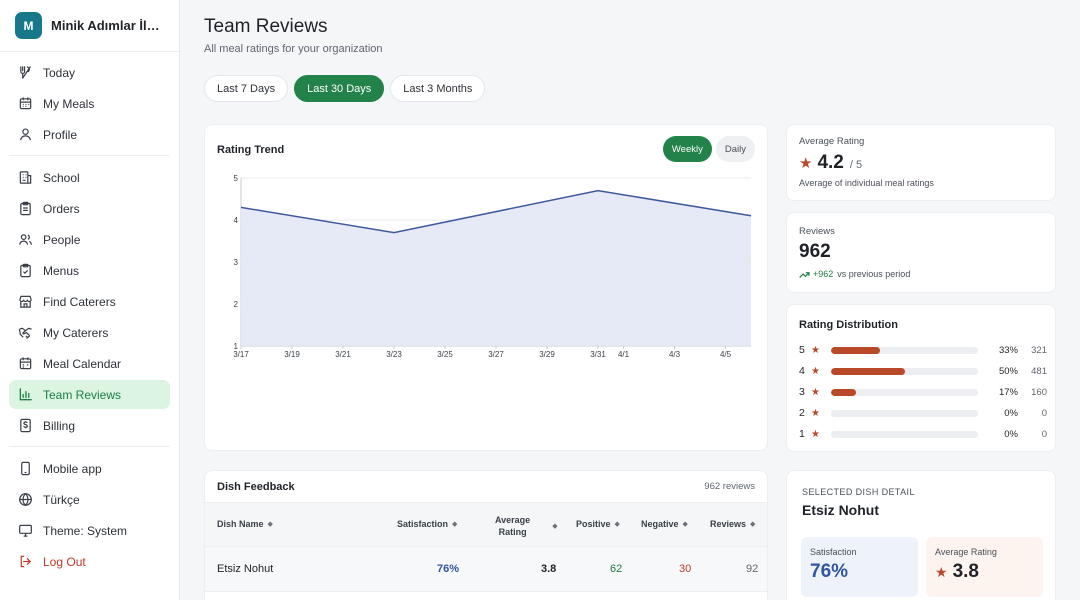 This screenshot has height=600, width=1080. I want to click on sidebar-item-language: Türkçe, so click(89, 499).